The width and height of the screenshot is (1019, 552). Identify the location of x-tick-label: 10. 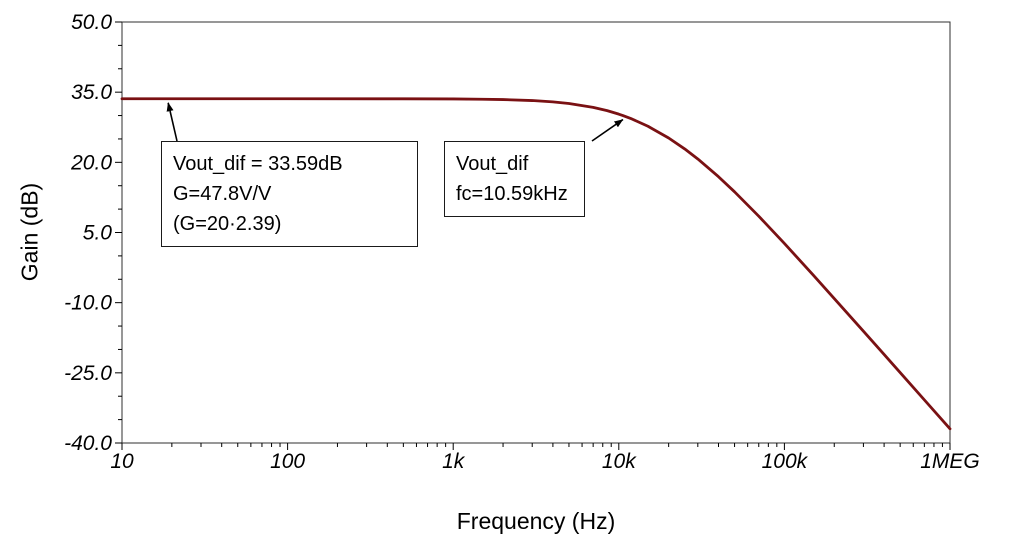
(122, 461).